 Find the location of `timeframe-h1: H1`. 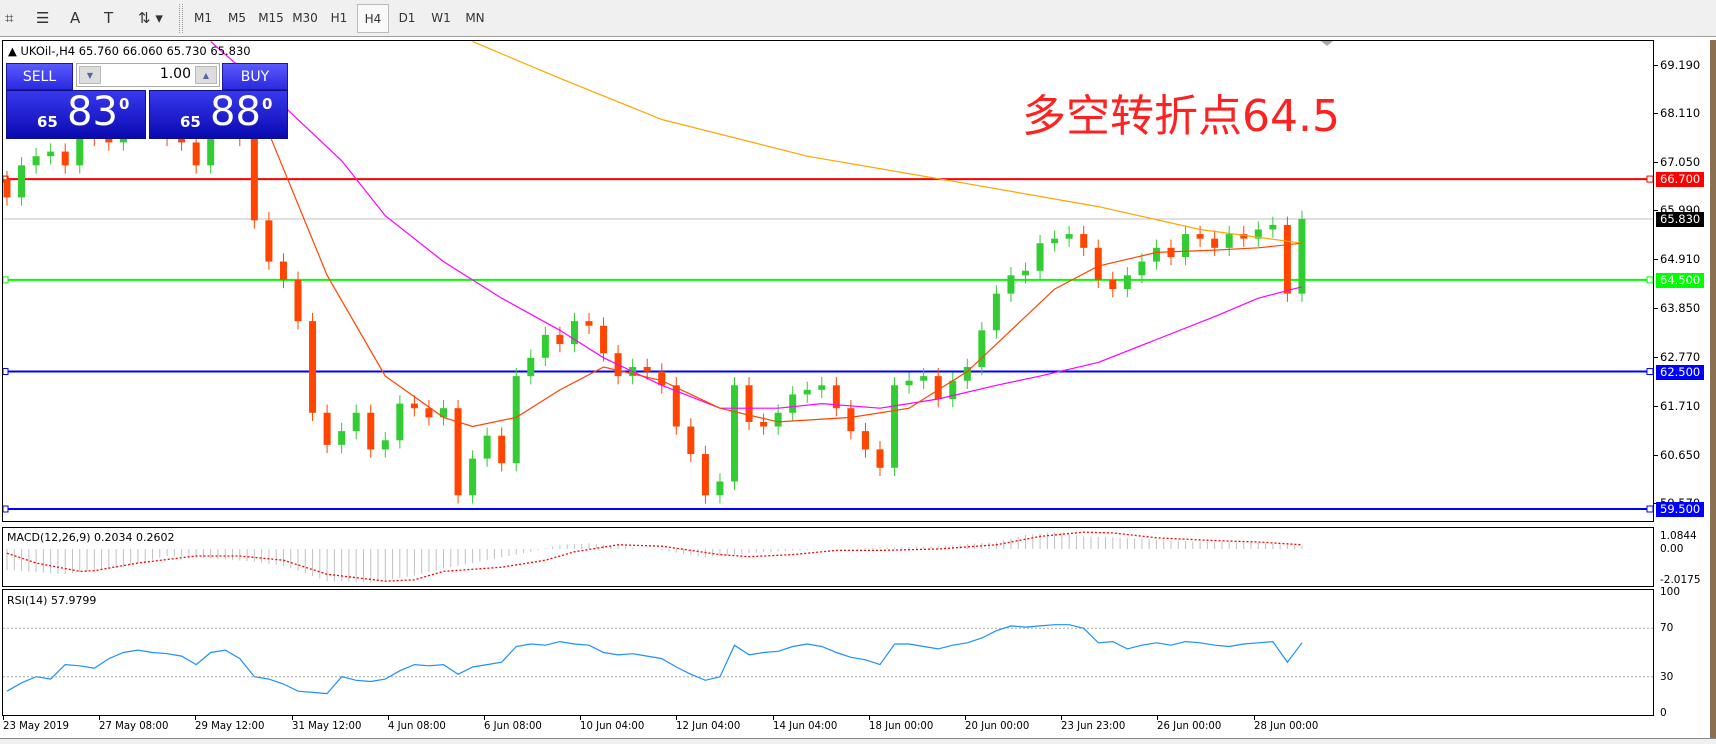

timeframe-h1: H1 is located at coordinates (339, 18).